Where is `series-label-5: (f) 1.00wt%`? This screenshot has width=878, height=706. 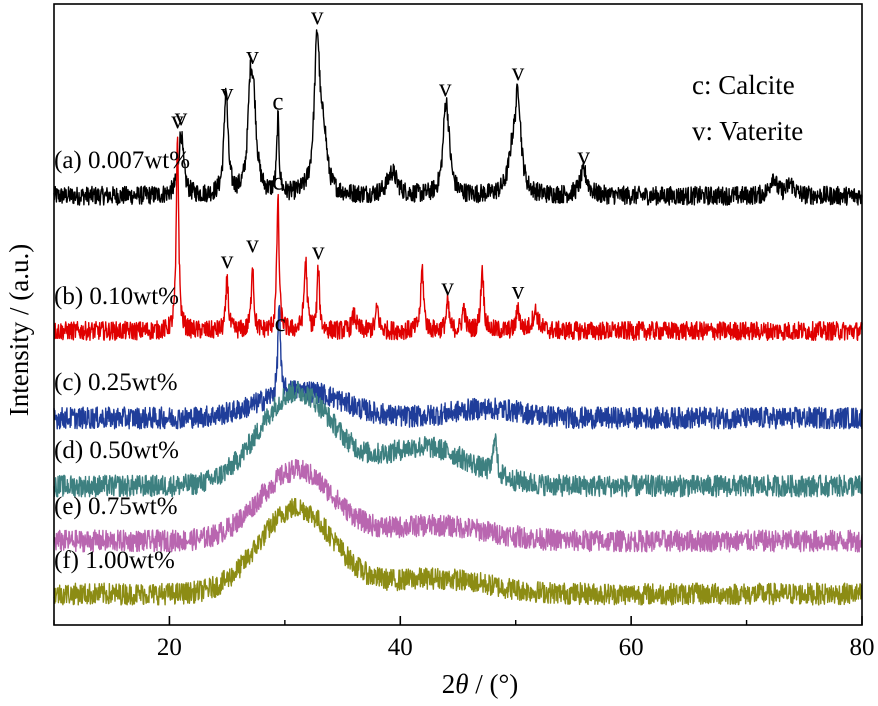 series-label-5: (f) 1.00wt% is located at coordinates (114, 560).